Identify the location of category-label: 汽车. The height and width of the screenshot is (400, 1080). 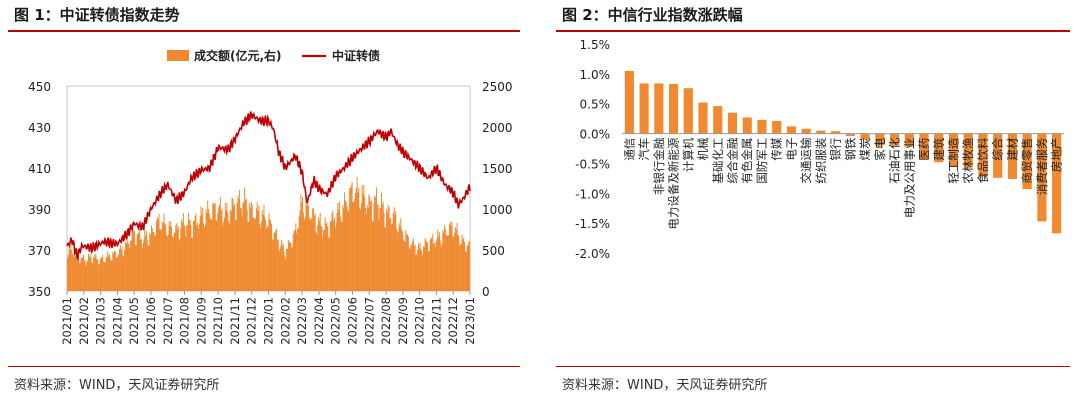
(644, 149).